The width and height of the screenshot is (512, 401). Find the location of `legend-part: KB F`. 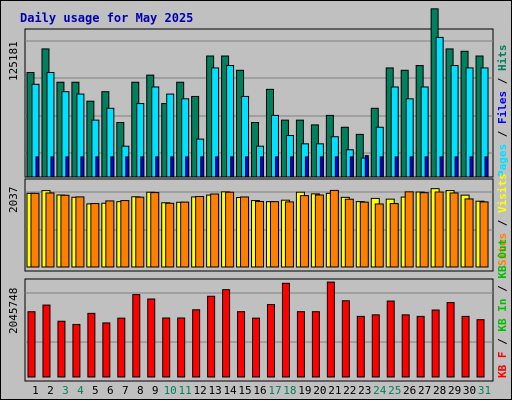

legend-part: KB F is located at coordinates (502, 365).